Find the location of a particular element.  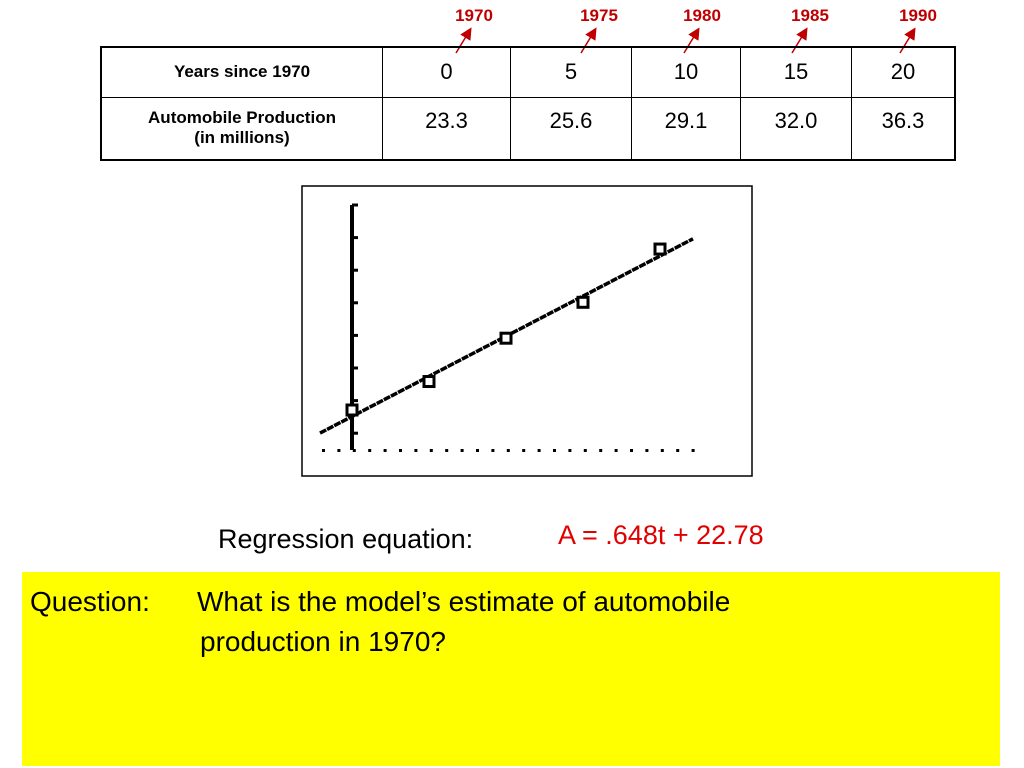

cell: 23.3 is located at coordinates (446, 128).